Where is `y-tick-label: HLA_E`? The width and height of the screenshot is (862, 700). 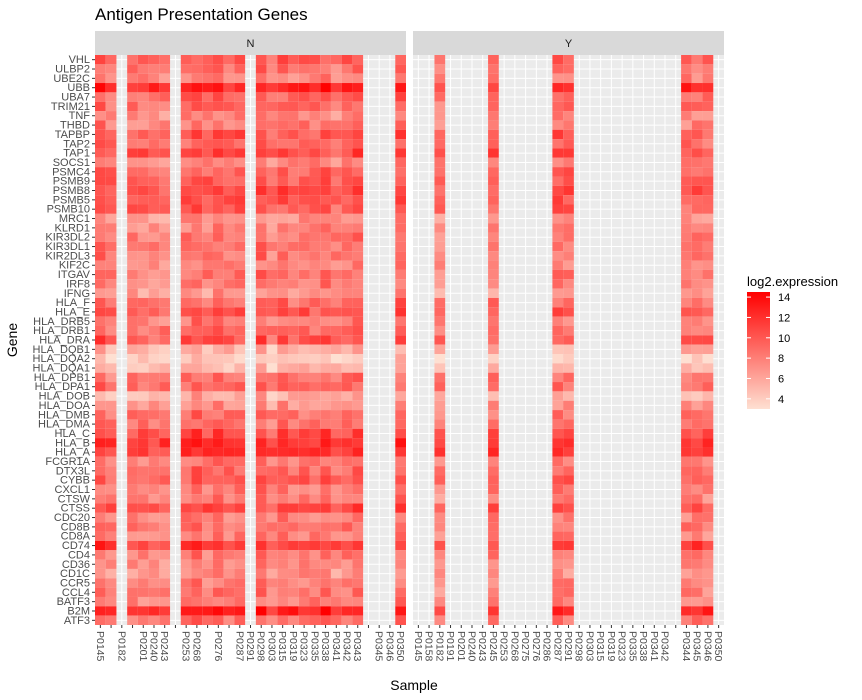 y-tick-label: HLA_E is located at coordinates (72, 312).